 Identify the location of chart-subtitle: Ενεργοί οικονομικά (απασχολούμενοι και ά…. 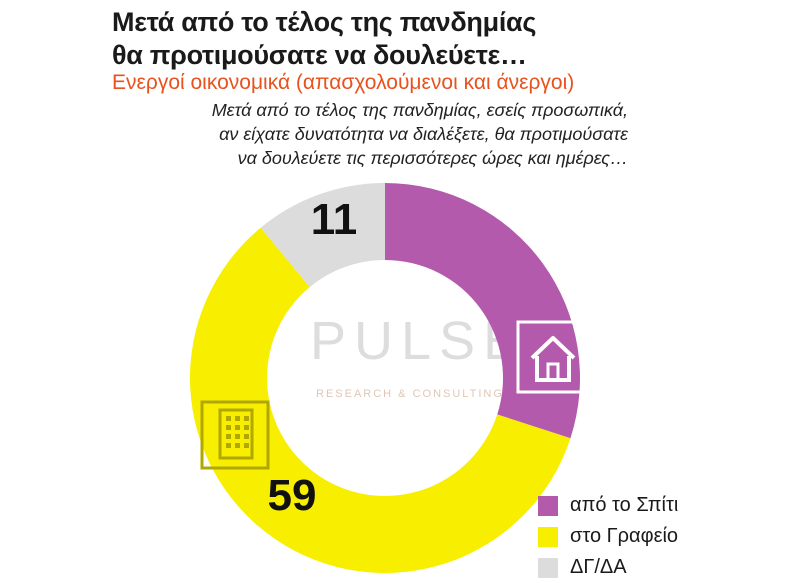
(343, 82).